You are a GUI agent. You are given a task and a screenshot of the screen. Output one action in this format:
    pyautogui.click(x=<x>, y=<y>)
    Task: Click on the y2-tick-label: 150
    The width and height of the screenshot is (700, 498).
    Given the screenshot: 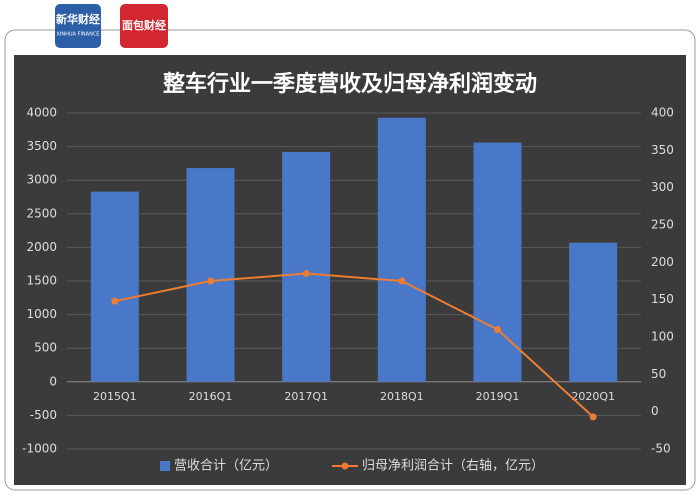 What is the action you would take?
    pyautogui.click(x=662, y=299)
    